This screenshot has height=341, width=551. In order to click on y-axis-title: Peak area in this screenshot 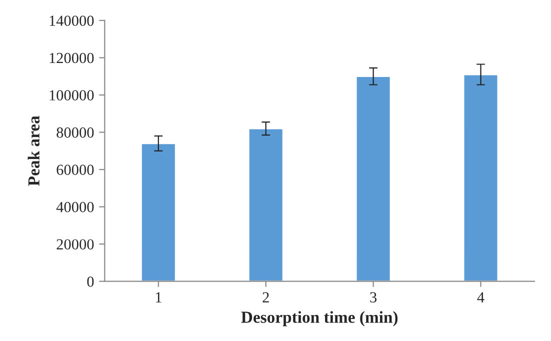, I will do `click(34, 151)`.